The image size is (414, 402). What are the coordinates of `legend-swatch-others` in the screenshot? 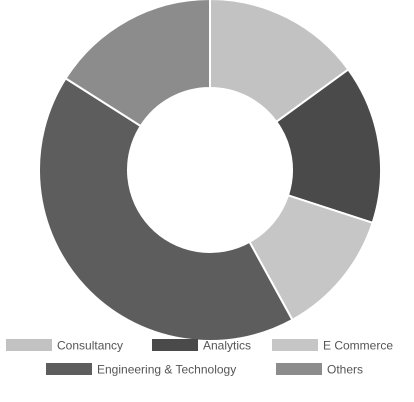 It's located at (299, 369).